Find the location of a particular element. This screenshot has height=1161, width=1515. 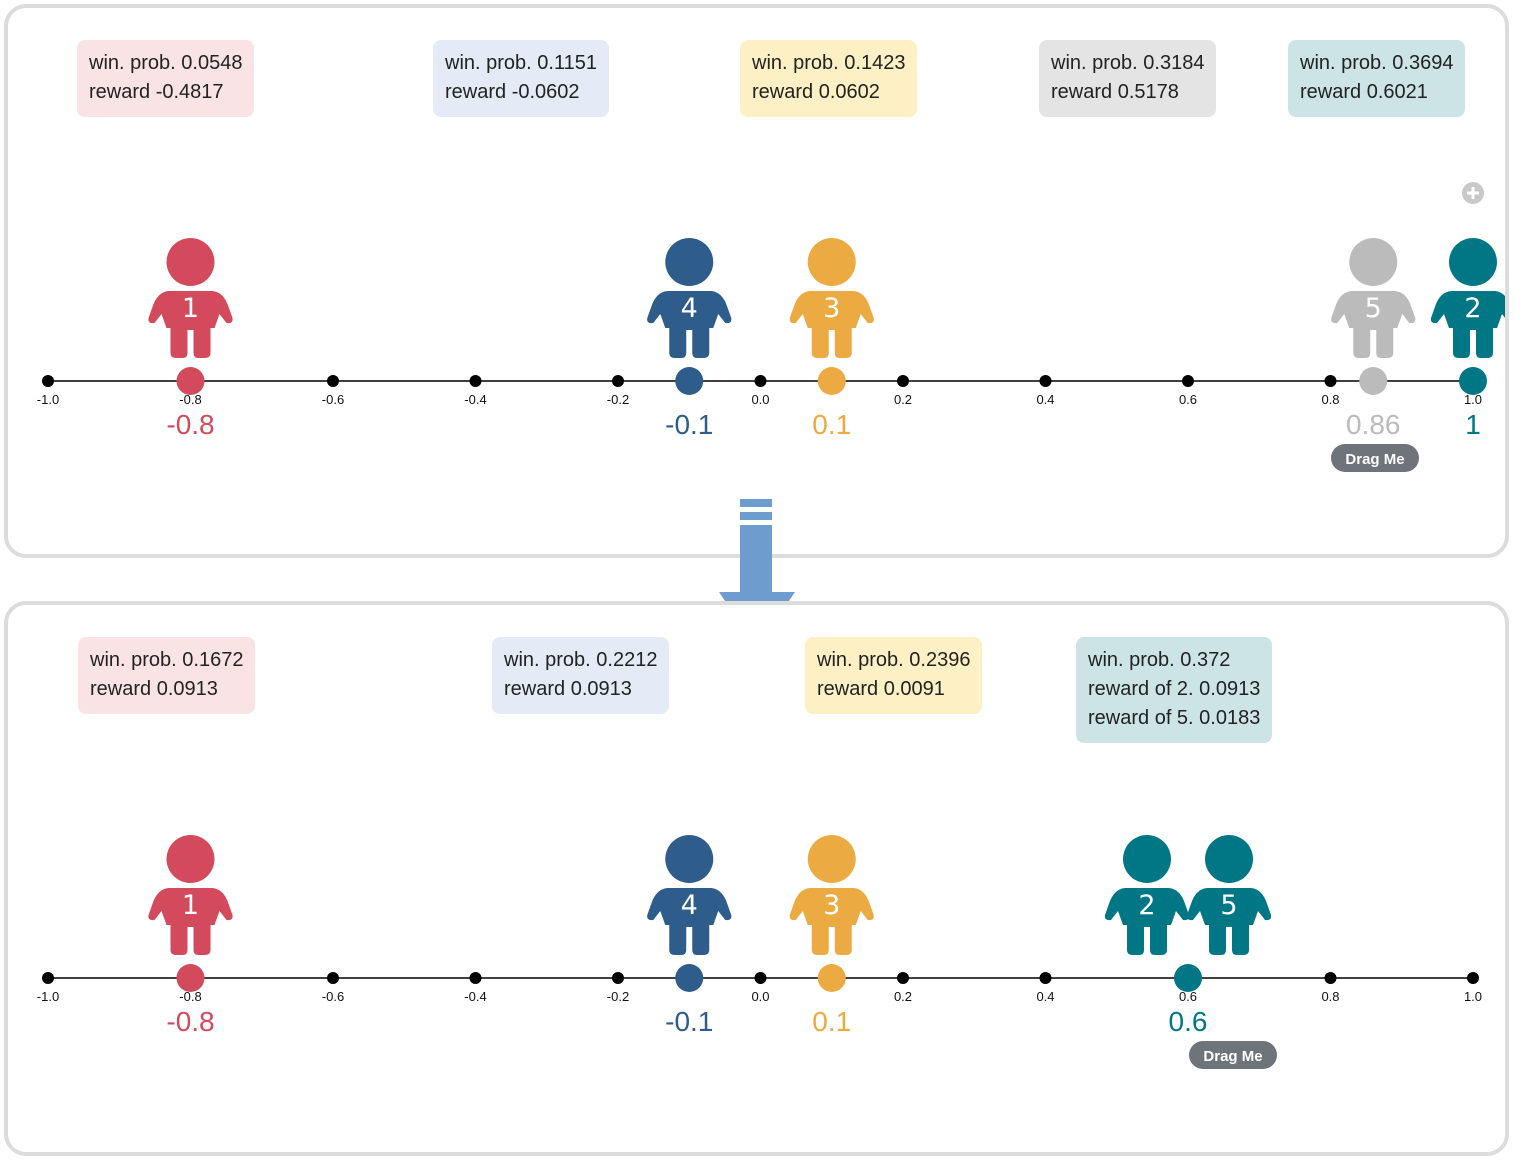

plus-circle-icon is located at coordinates (1473, 193).